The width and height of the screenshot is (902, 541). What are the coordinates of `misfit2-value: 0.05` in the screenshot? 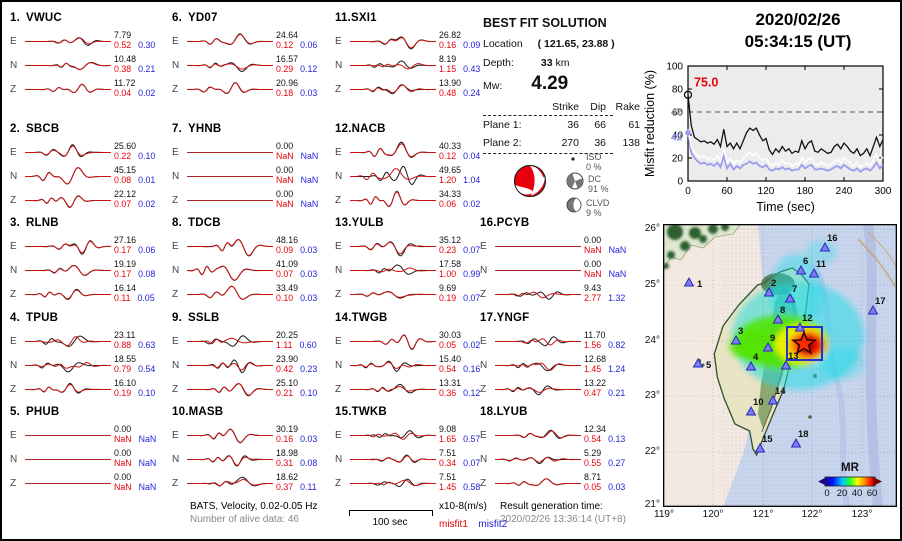 It's located at (146, 297).